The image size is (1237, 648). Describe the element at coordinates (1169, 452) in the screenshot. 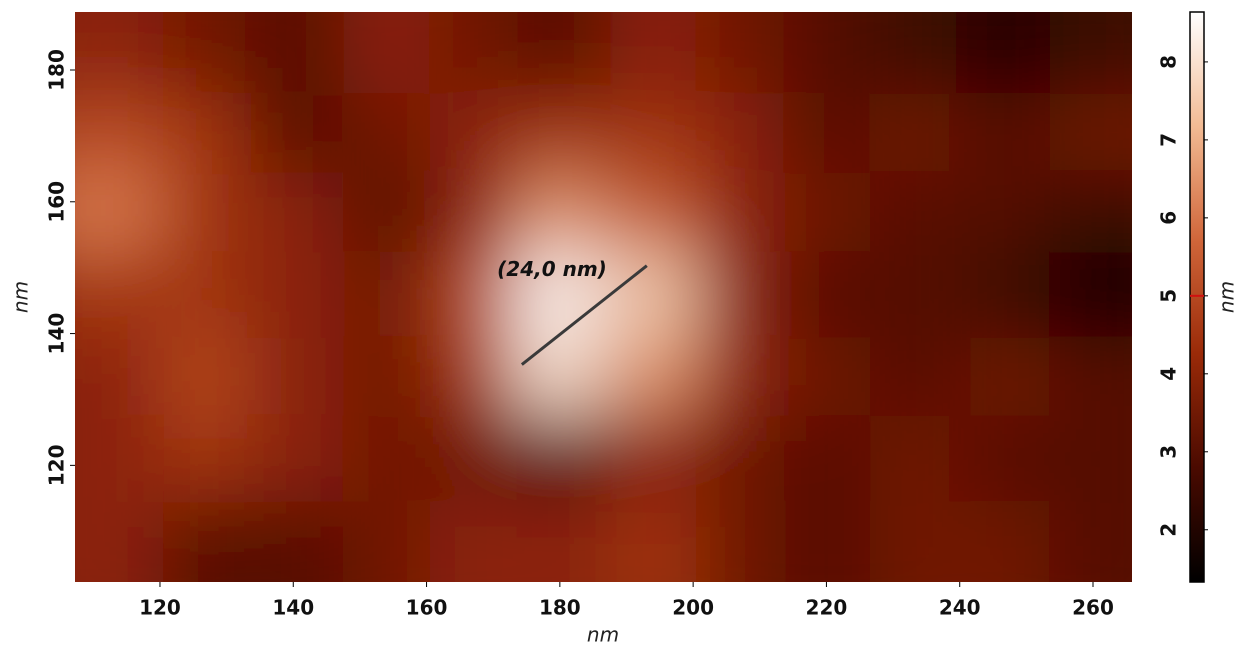

I see `colorbar-tick-label: 3` at that location.